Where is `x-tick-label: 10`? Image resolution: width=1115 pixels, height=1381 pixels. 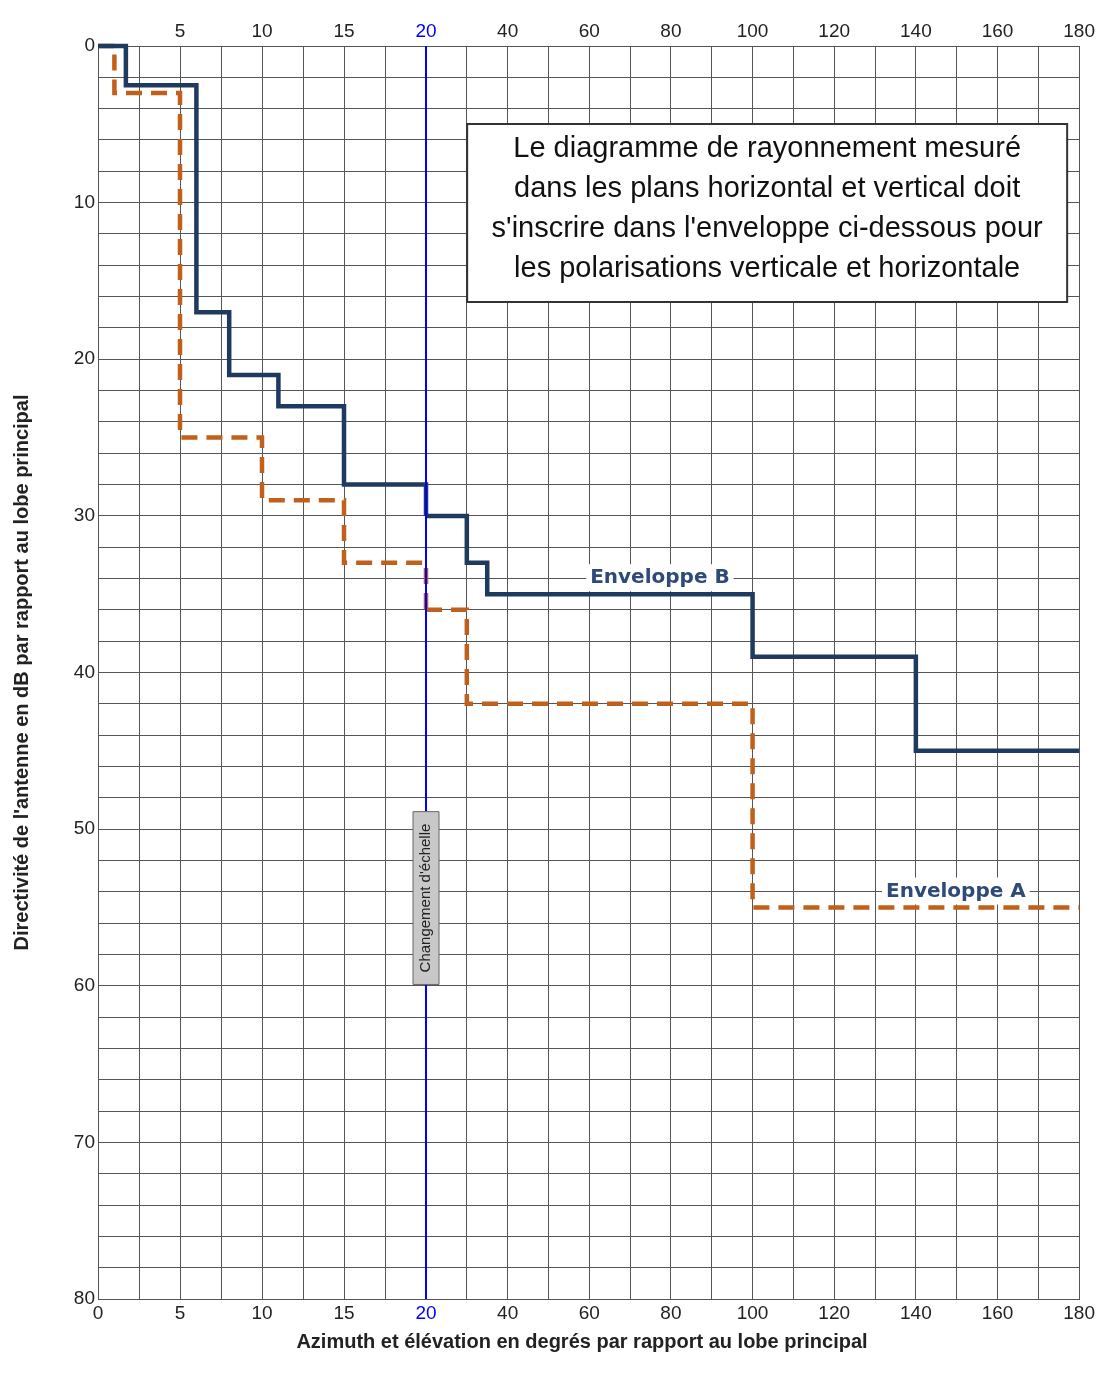
x-tick-label: 10 is located at coordinates (262, 1312).